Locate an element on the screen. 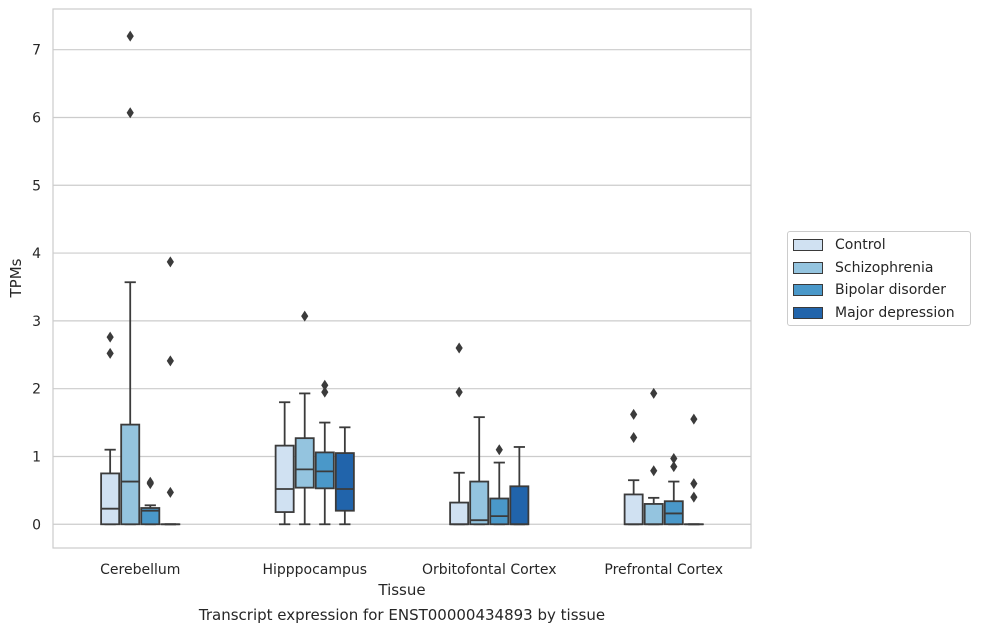 The width and height of the screenshot is (983, 634). legend-label: Schizophrenia is located at coordinates (884, 267).